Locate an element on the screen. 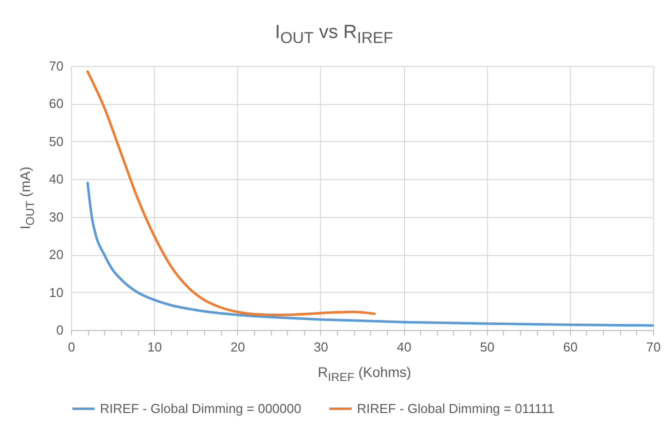 The image size is (668, 427). y-tick-label: 50 is located at coordinates (56, 141).